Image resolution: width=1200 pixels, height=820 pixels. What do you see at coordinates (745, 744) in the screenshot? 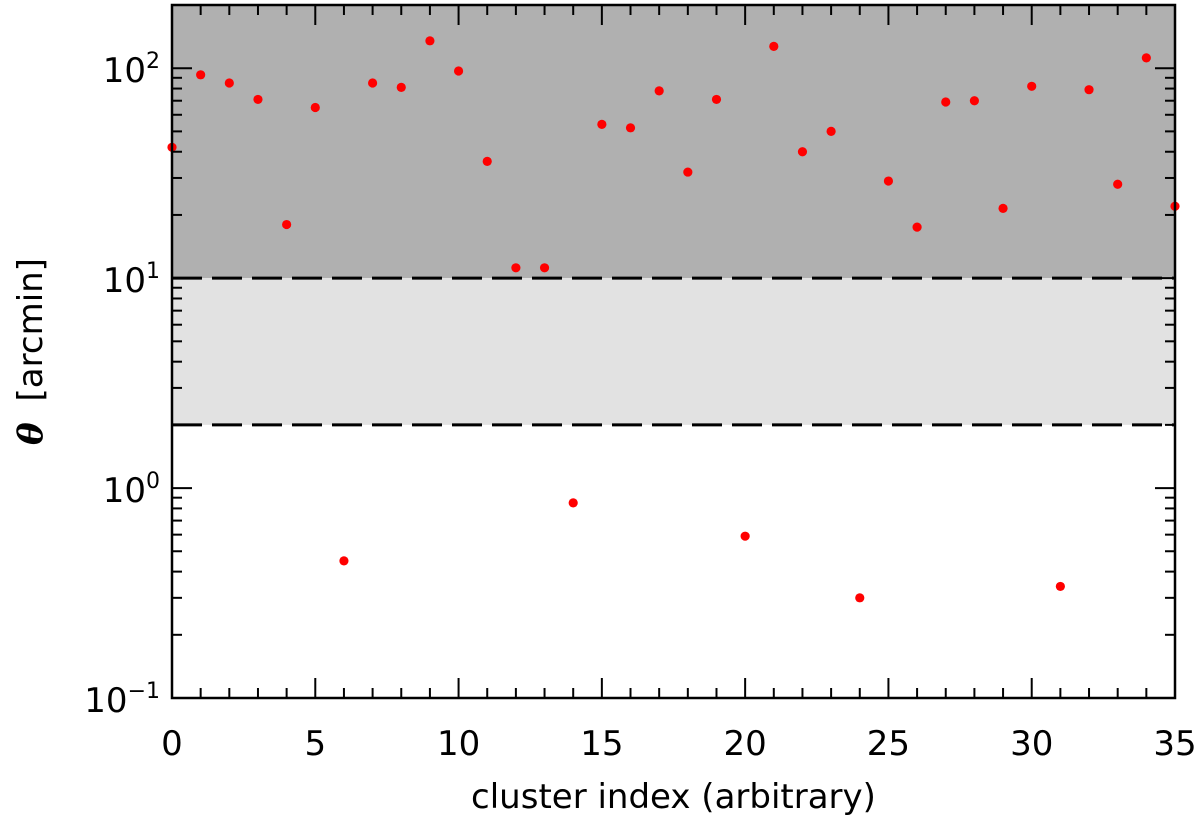
I see `x-tick-label: 20` at bounding box center [745, 744].